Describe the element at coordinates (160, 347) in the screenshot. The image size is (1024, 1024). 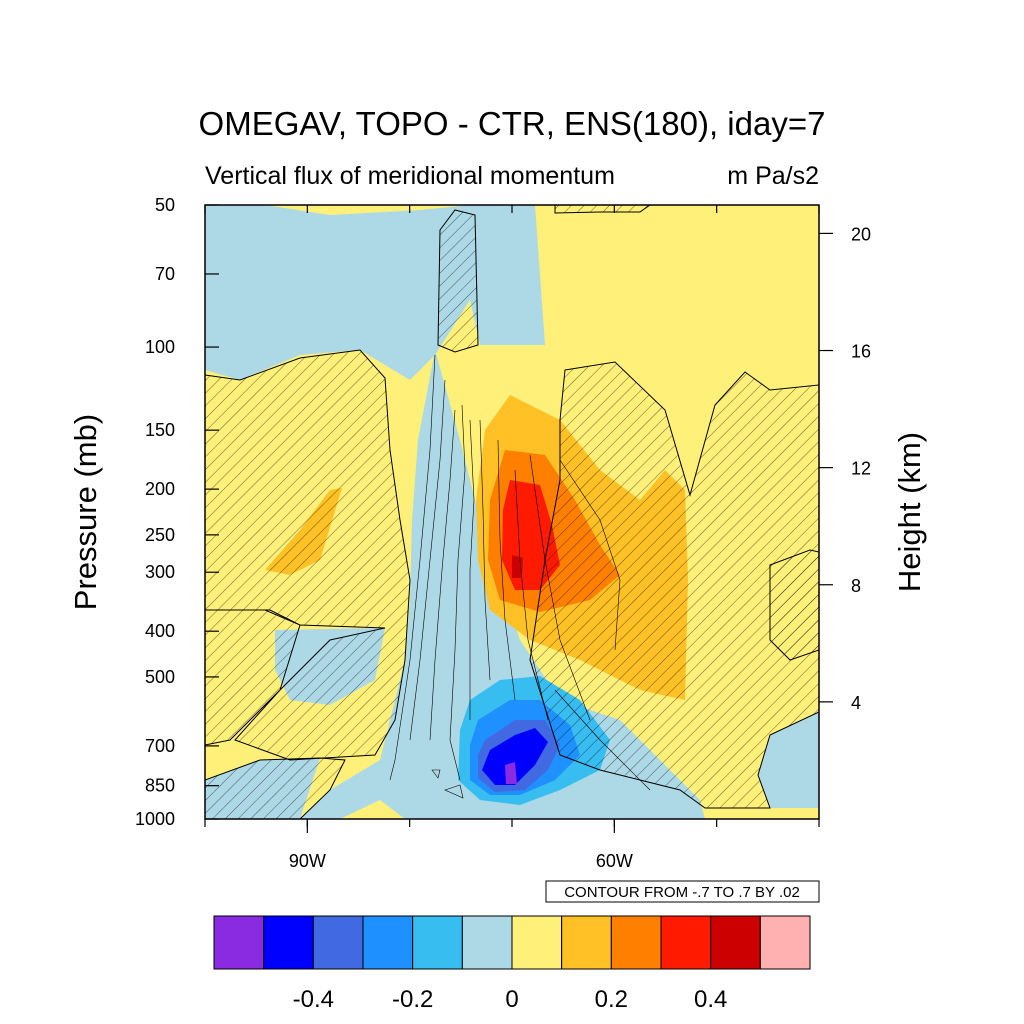
I see `pressure-tick-label: 100` at that location.